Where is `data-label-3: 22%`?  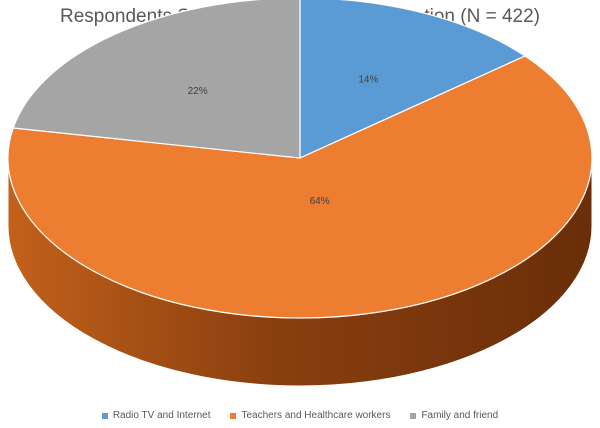 data-label-3: 22% is located at coordinates (198, 91).